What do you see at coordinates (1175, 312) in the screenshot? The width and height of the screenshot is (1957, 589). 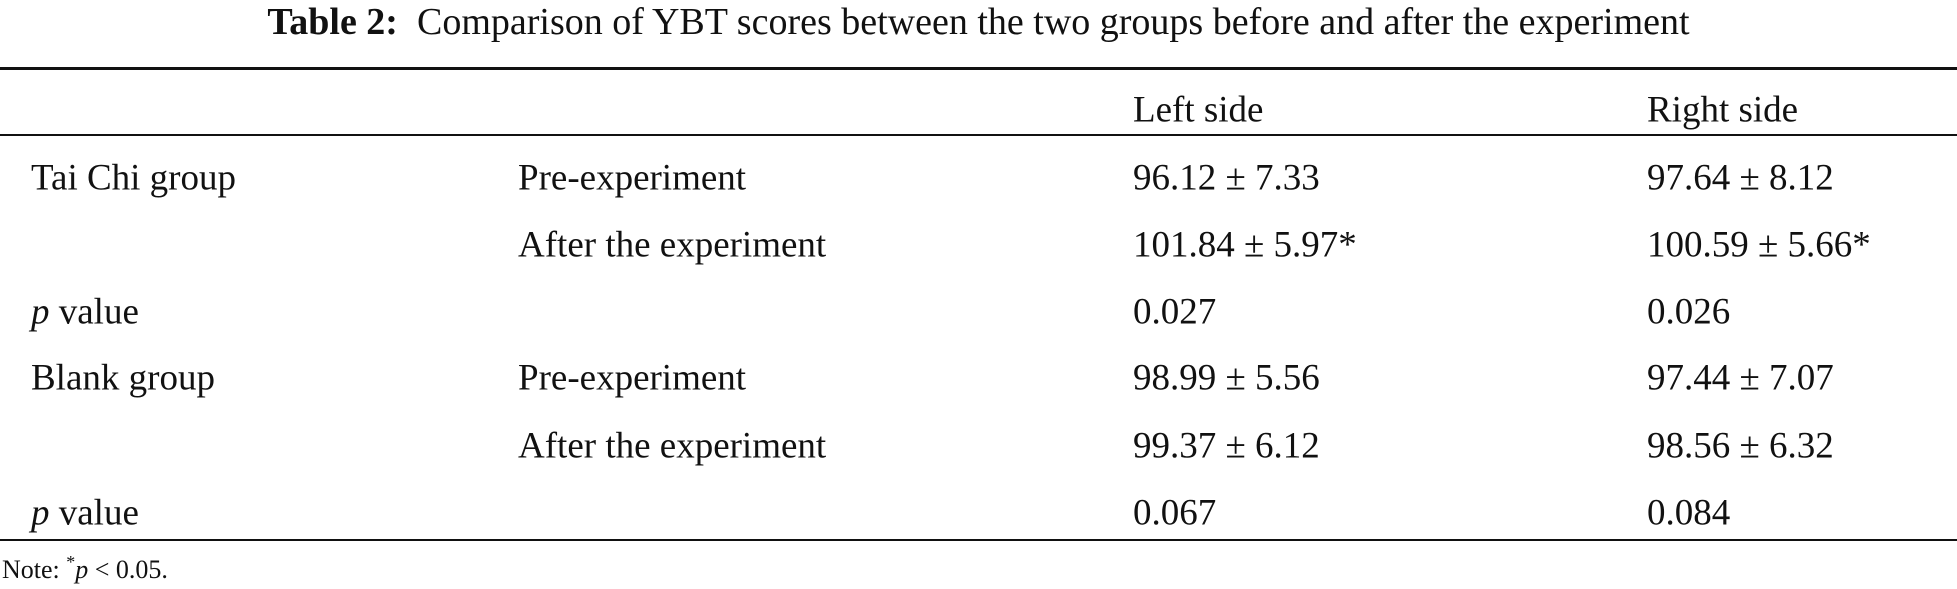 I see `value-cell: 0.027` at bounding box center [1175, 312].